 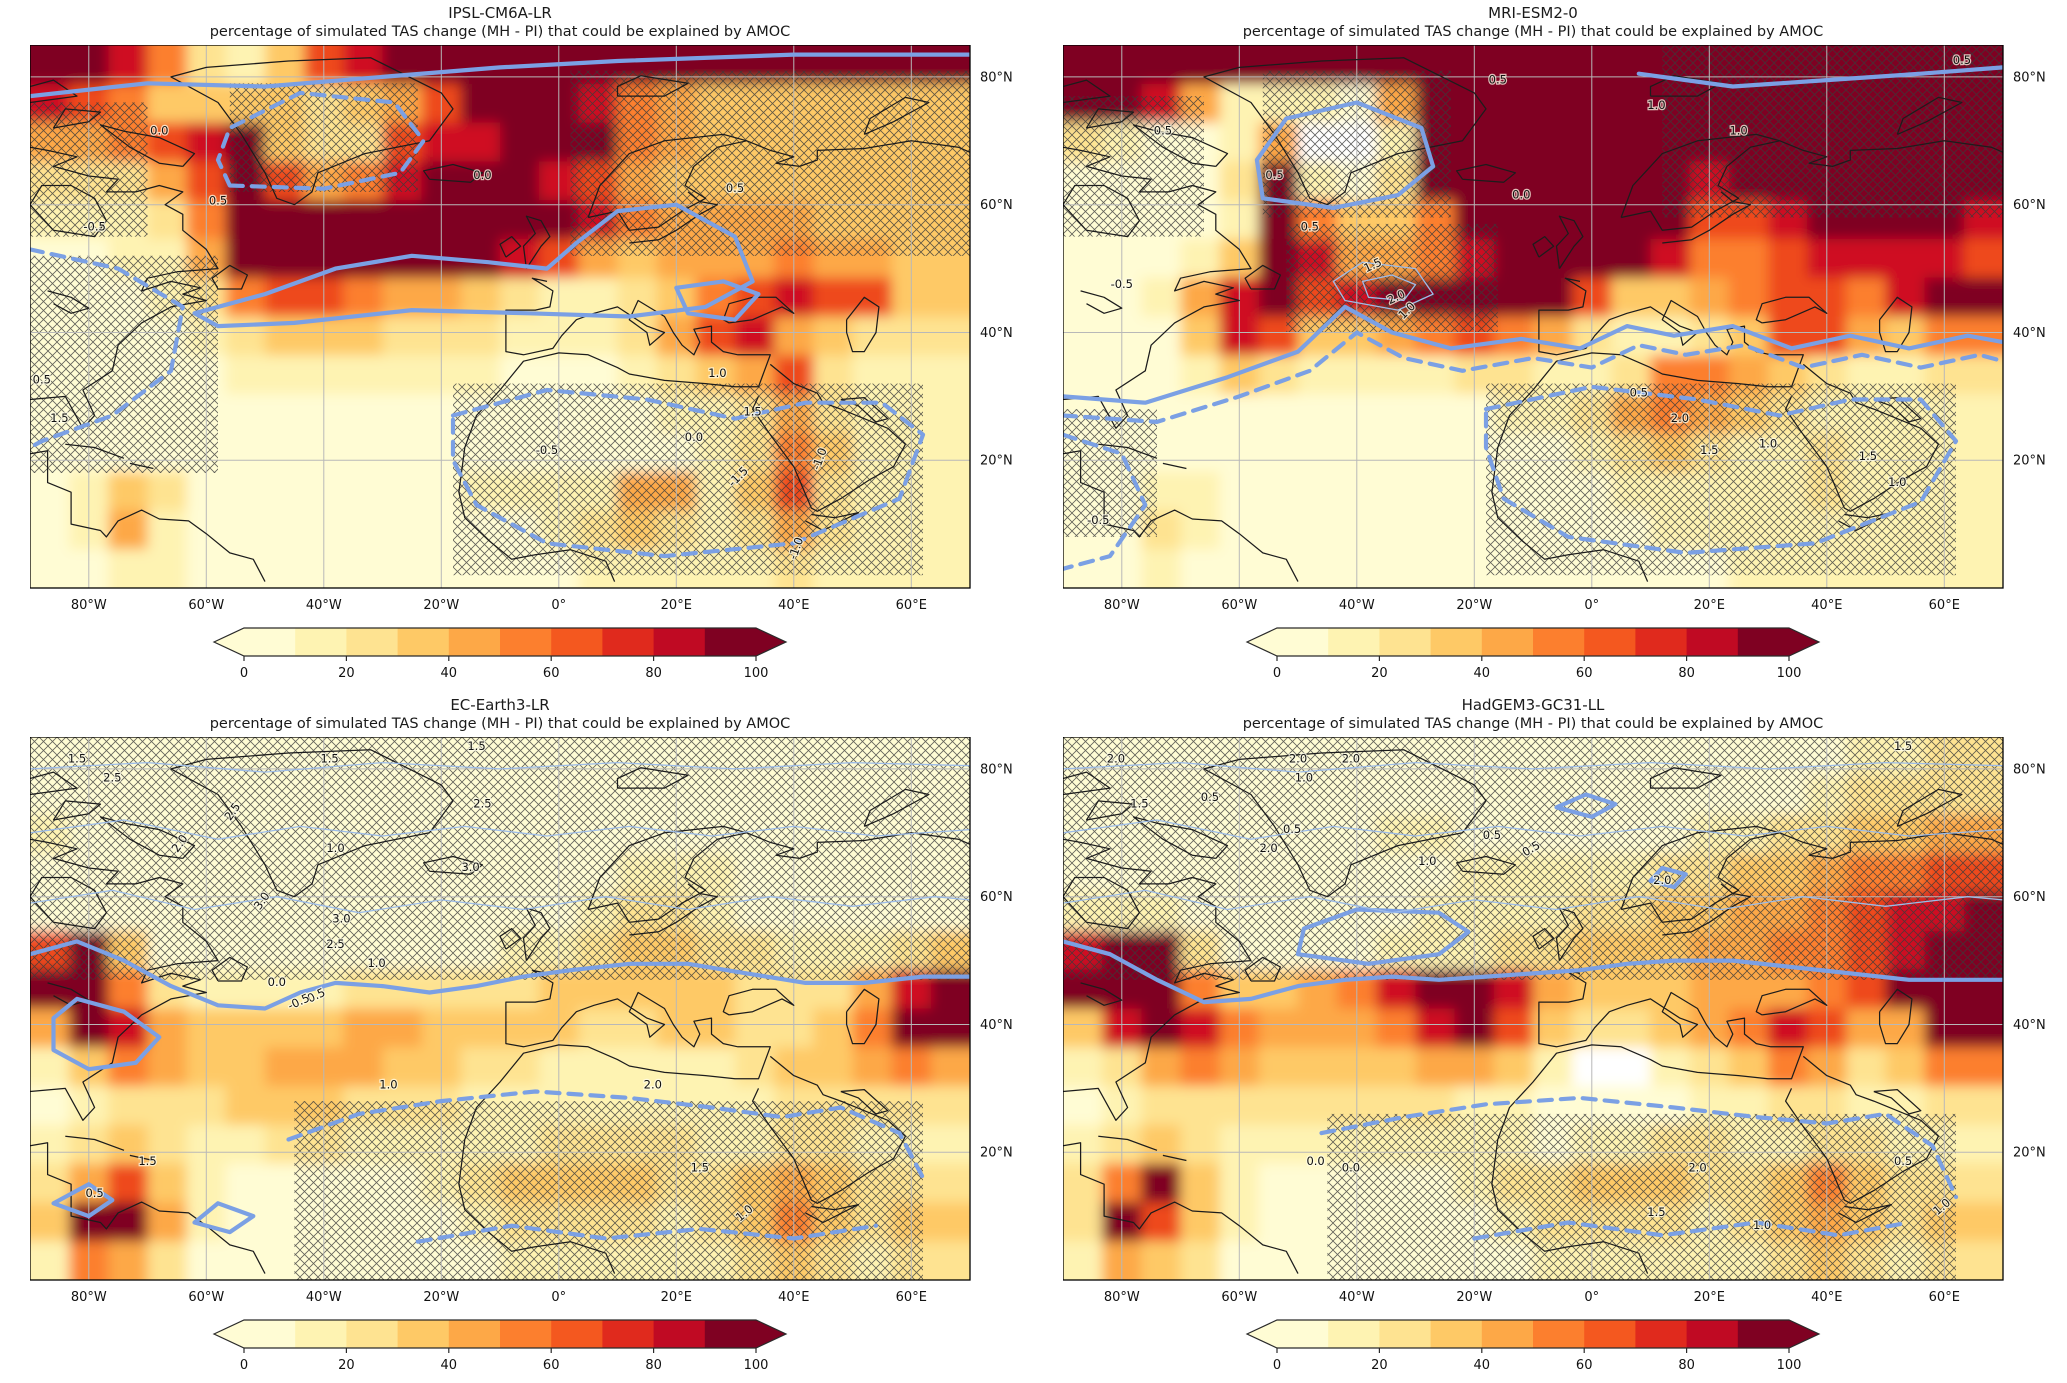 I want to click on svg-text: 0, so click(x=244, y=673).